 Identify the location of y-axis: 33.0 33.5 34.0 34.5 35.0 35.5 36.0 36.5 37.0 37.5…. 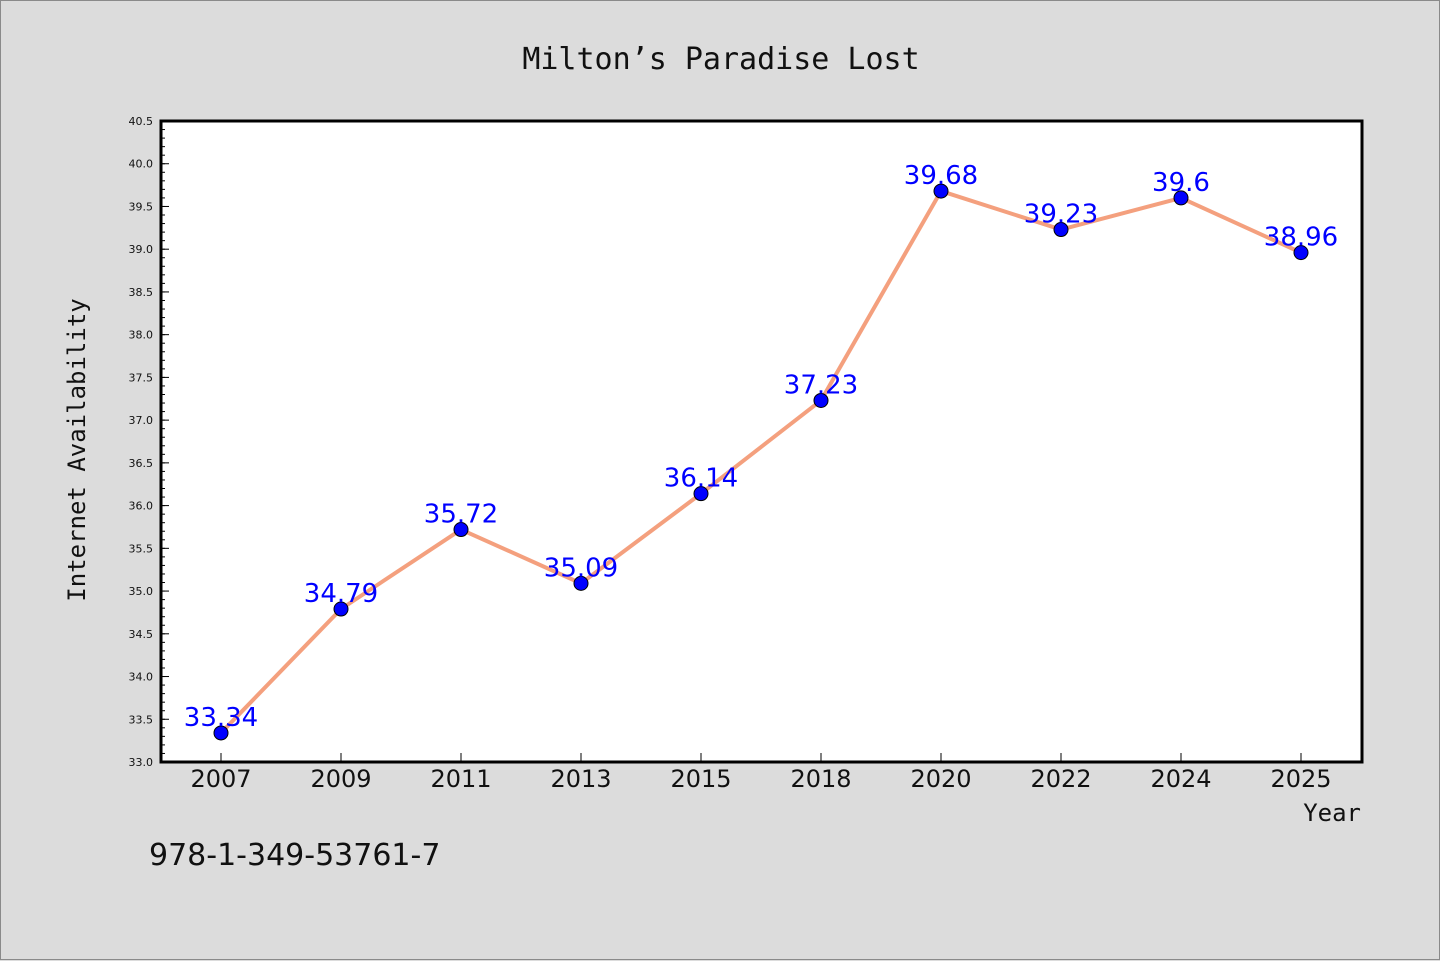
(149, 442).